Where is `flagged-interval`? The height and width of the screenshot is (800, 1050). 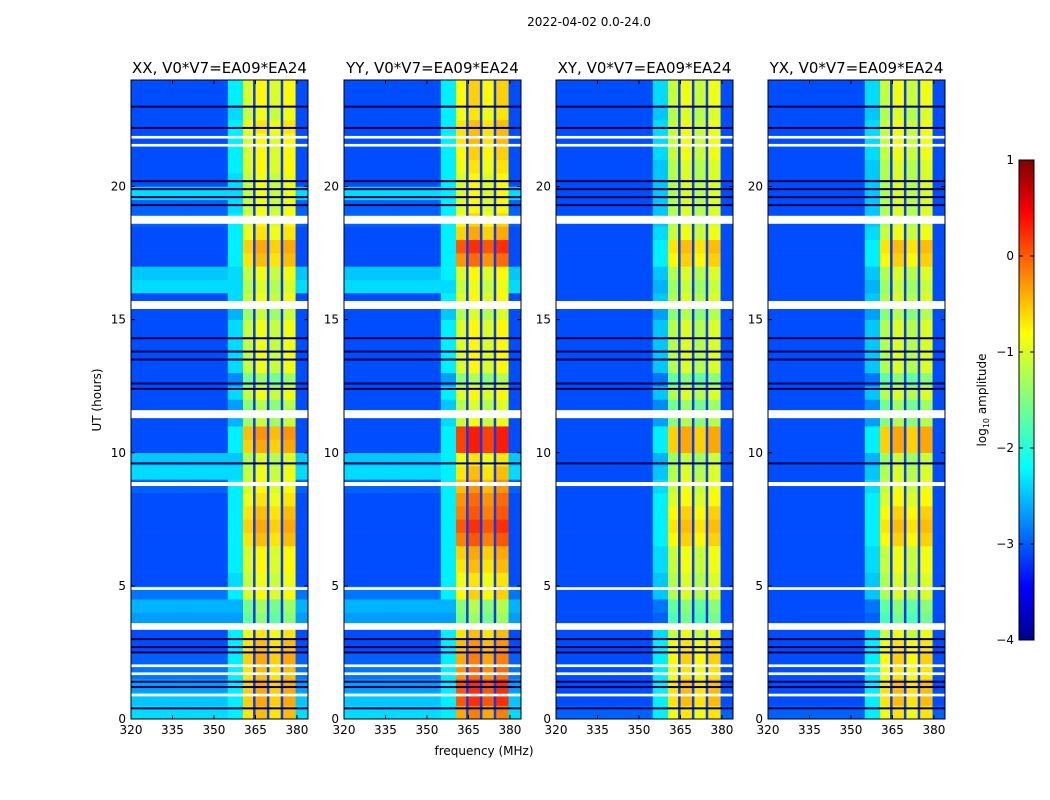 flagged-interval is located at coordinates (219, 588).